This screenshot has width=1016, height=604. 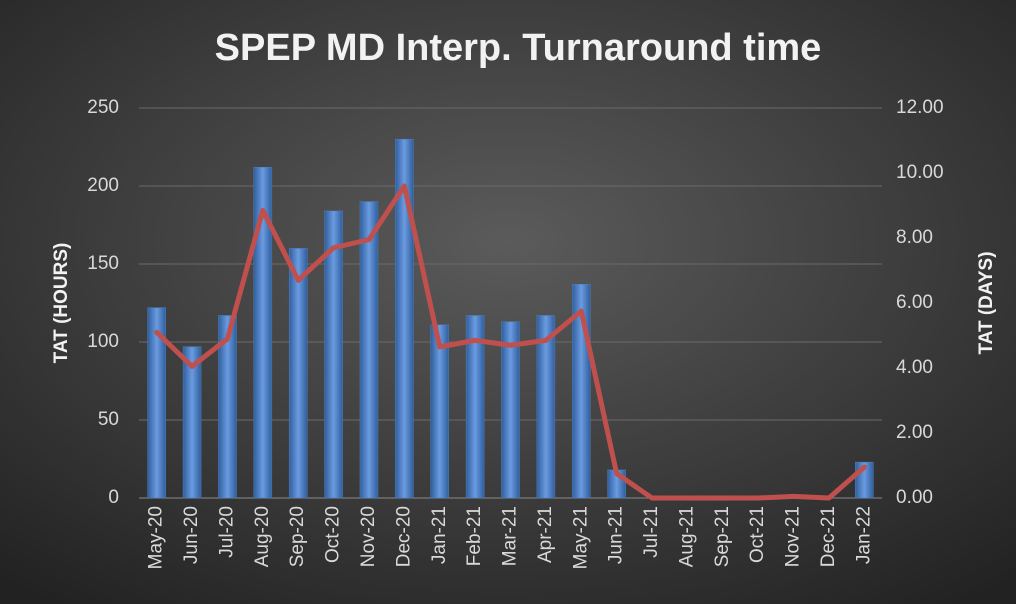 What do you see at coordinates (580, 537) in the screenshot?
I see `x-tick-label: May-21` at bounding box center [580, 537].